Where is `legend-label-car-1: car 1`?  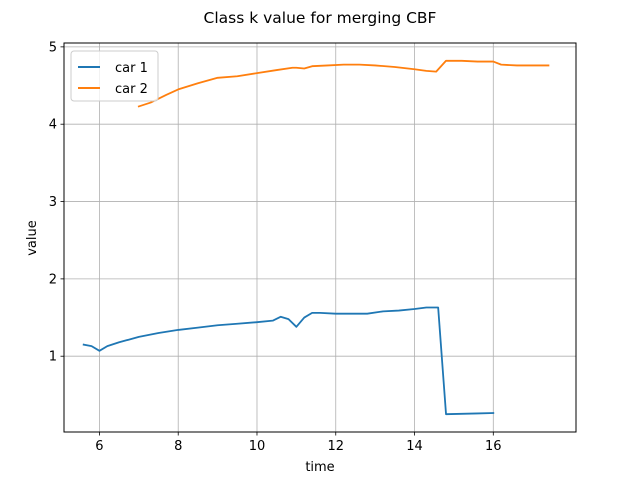
legend-label-car-1: car 1 is located at coordinates (131, 68).